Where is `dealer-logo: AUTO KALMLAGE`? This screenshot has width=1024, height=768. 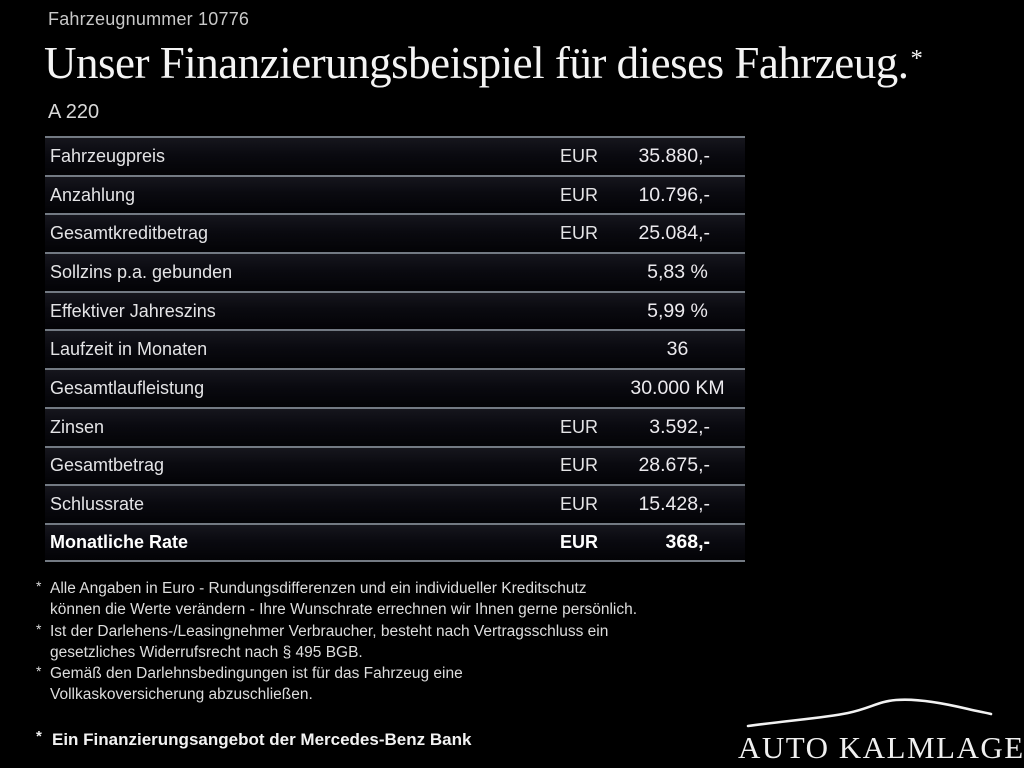 dealer-logo: AUTO KALMLAGE is located at coordinates (881, 723).